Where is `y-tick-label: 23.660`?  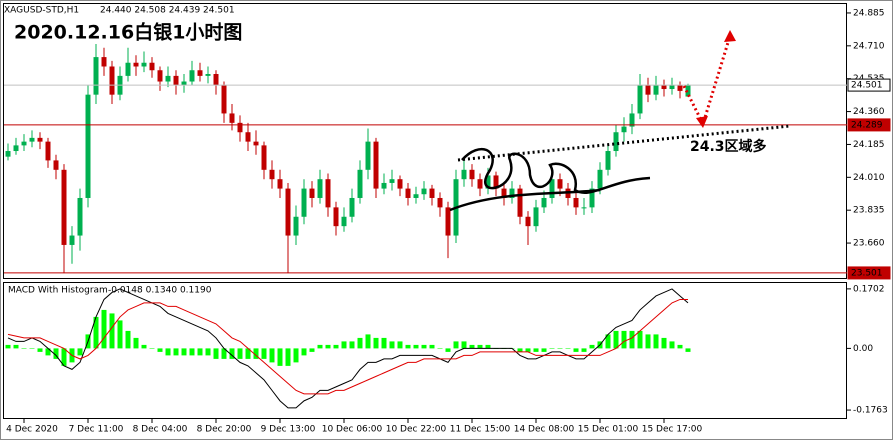 y-tick-label: 23.660 is located at coordinates (869, 244).